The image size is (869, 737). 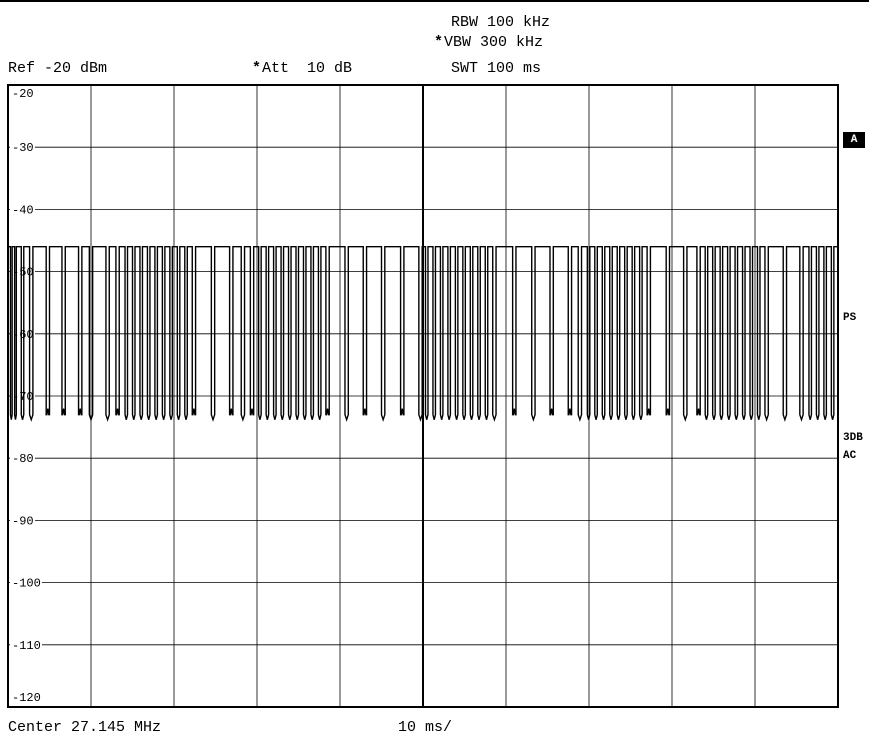 What do you see at coordinates (23, 397) in the screenshot?
I see `y-tick-label: -70` at bounding box center [23, 397].